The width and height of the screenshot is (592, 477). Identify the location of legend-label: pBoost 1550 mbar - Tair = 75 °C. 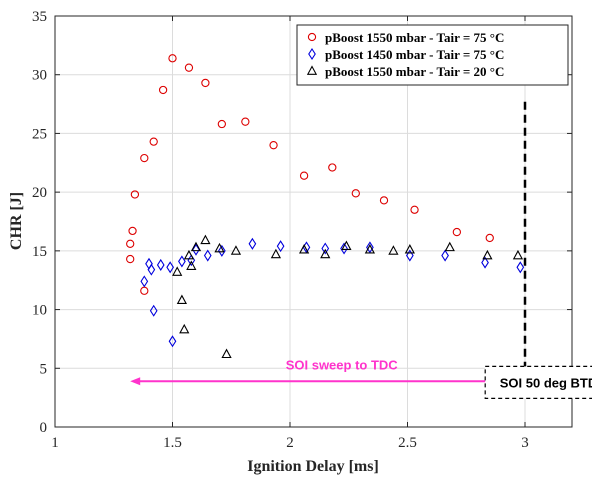
(414, 37).